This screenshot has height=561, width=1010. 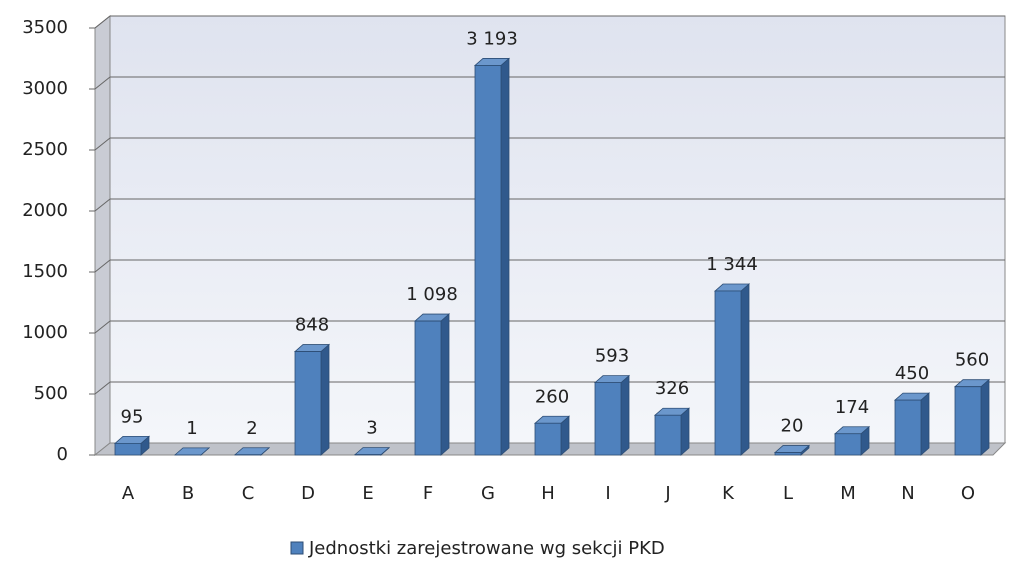 What do you see at coordinates (251, 428) in the screenshot?
I see `value-label: 2` at bounding box center [251, 428].